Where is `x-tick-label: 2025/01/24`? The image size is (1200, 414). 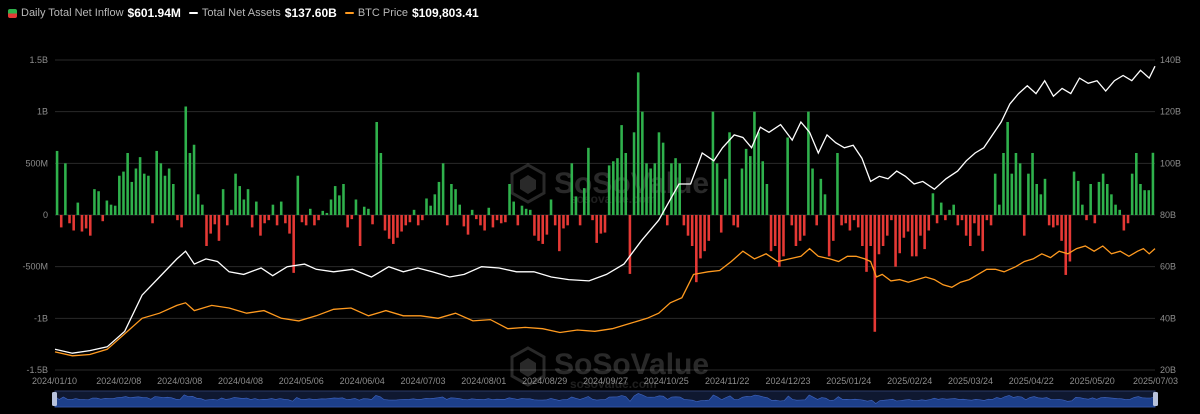
x-tick-label: 2025/01/24 is located at coordinates (848, 381).